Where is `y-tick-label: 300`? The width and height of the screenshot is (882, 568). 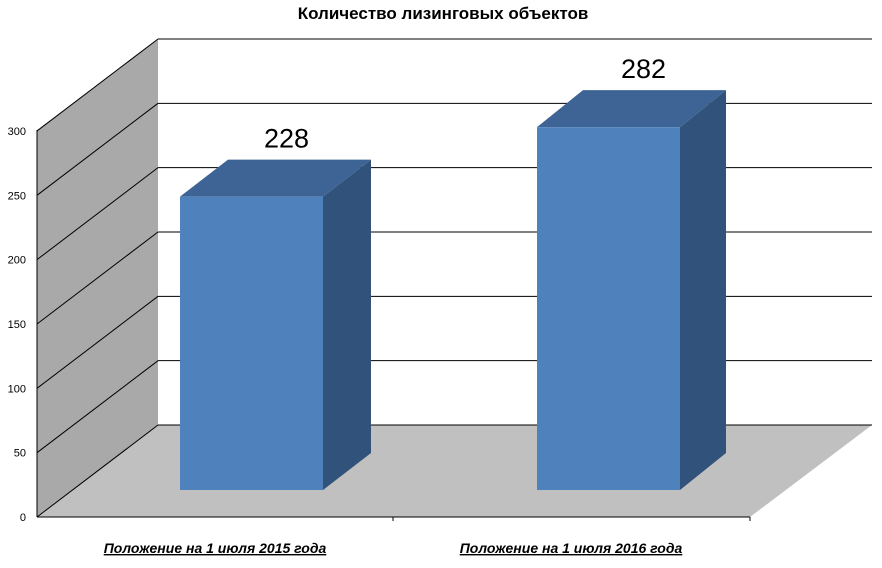
y-tick-label: 300 is located at coordinates (17, 132).